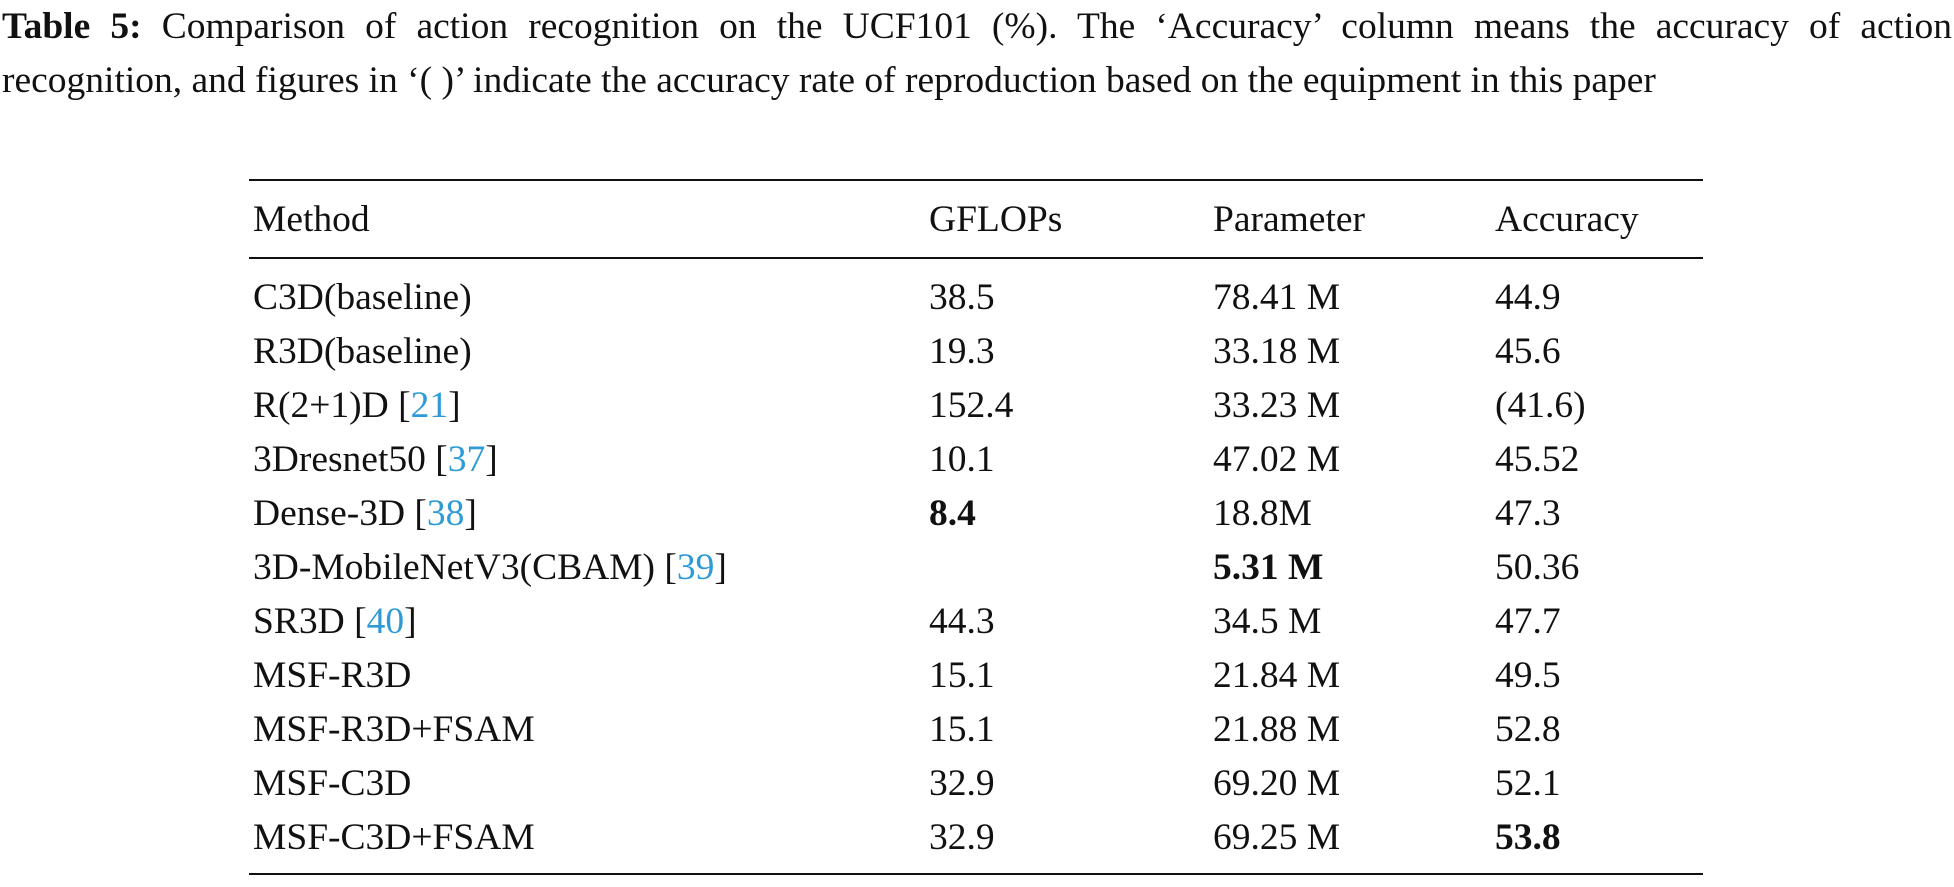  Describe the element at coordinates (1597, 676) in the screenshot. I see `value-cell: 49.5` at that location.